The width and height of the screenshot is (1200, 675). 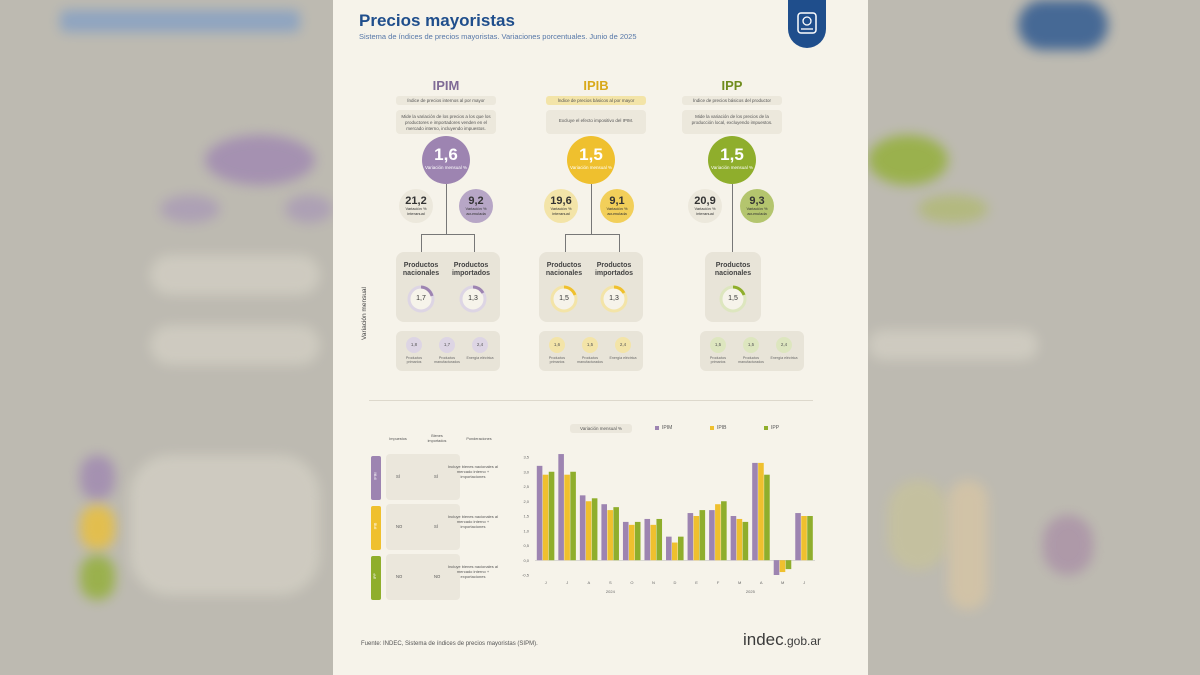 What do you see at coordinates (732, 100) in the screenshot?
I see `ipp-subtitle: Índice de precios básicos del productor` at bounding box center [732, 100].